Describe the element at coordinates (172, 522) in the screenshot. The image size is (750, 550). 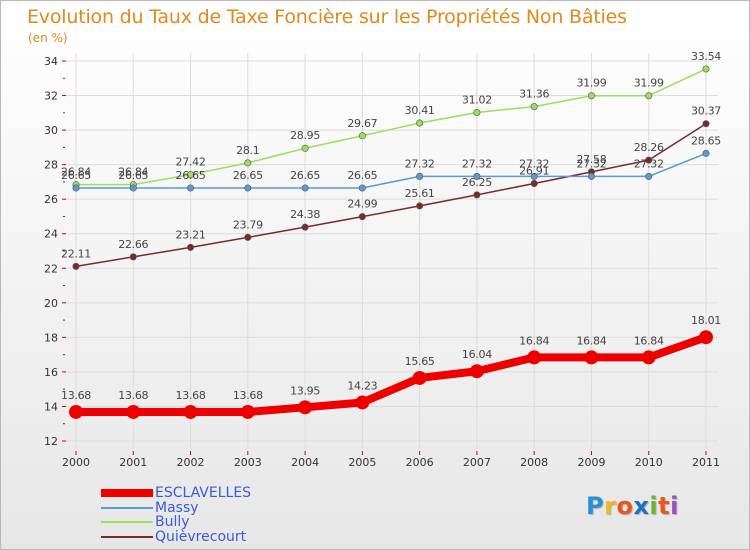
I see `legend-label: Bully` at that location.